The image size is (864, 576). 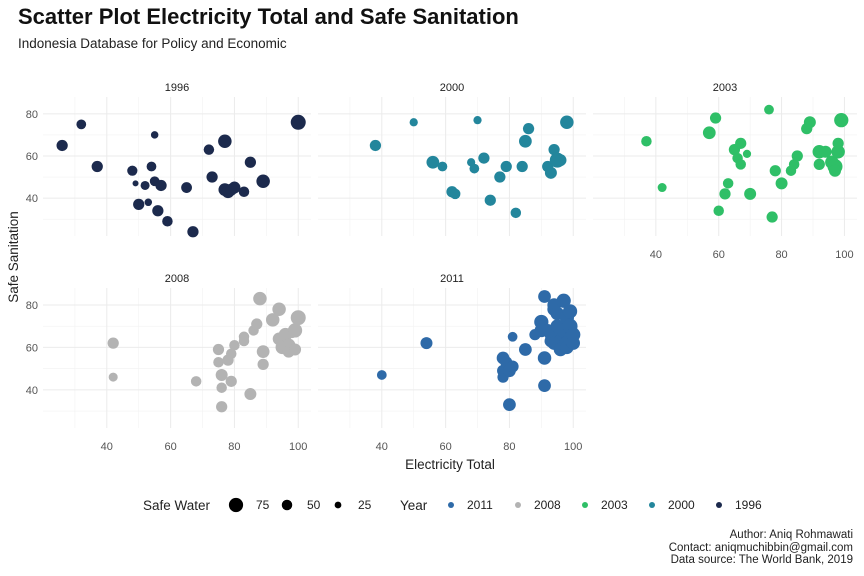 I want to click on caption-author: Author: Aniq Rohmawati, so click(x=791, y=535).